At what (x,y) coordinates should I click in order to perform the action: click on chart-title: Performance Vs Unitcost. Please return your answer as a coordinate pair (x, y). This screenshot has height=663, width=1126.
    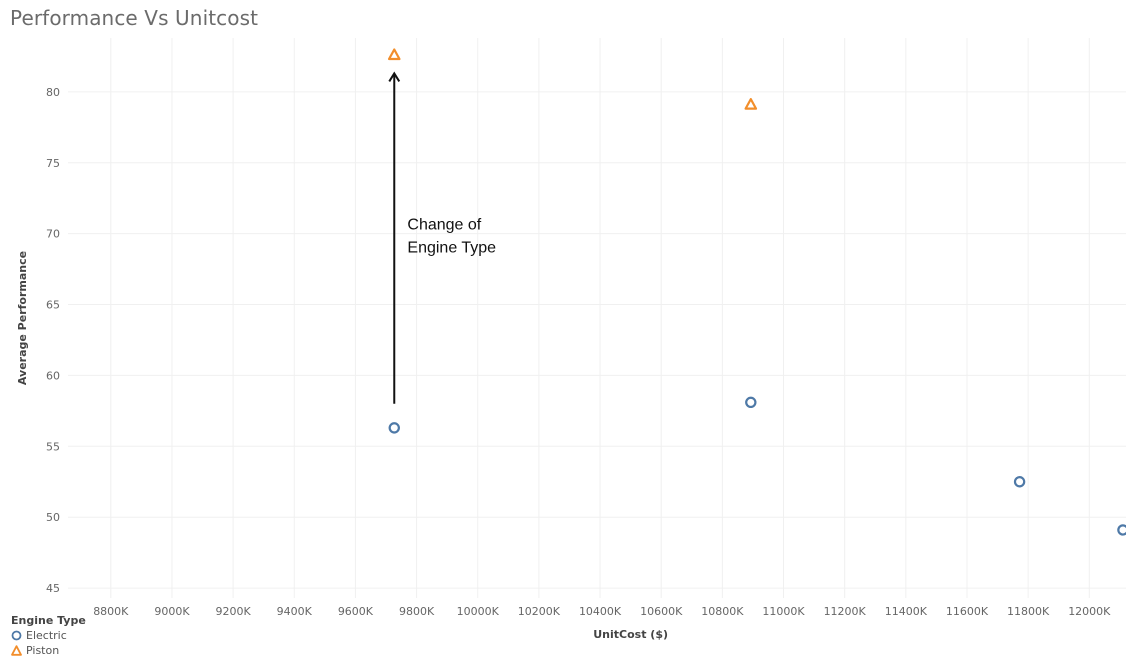
    Looking at the image, I should click on (134, 18).